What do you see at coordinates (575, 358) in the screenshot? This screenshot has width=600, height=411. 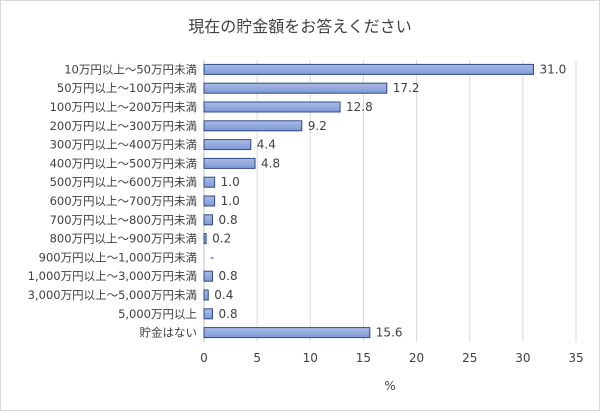 I see `x-tick-label-7: 35` at bounding box center [575, 358].